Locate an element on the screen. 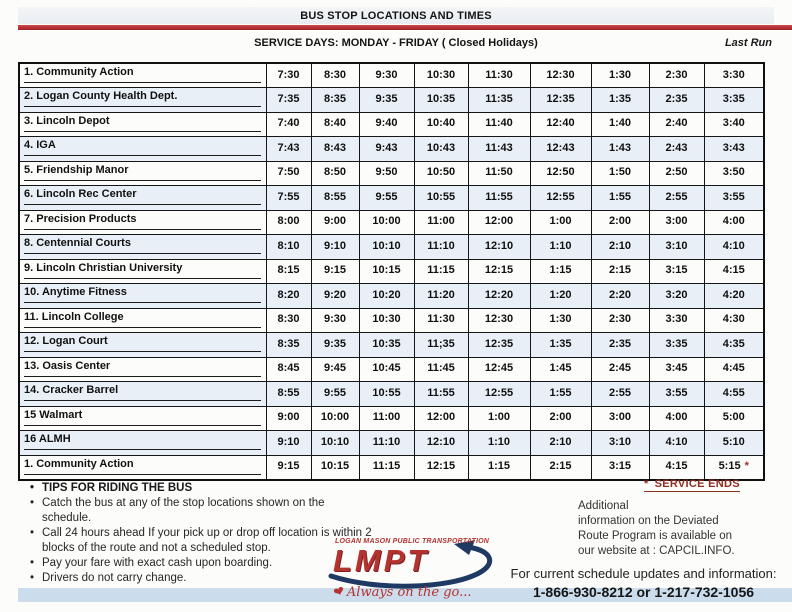  time-cell: 7:40 is located at coordinates (288, 124).